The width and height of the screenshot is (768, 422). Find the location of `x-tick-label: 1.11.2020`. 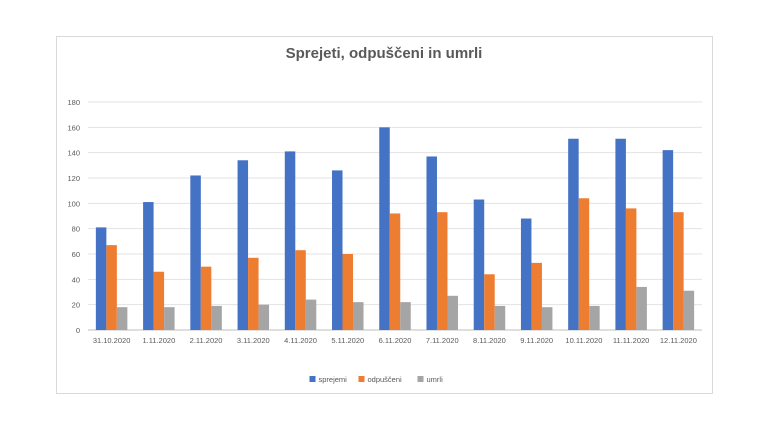

x-tick-label: 1.11.2020 is located at coordinates (158, 340).